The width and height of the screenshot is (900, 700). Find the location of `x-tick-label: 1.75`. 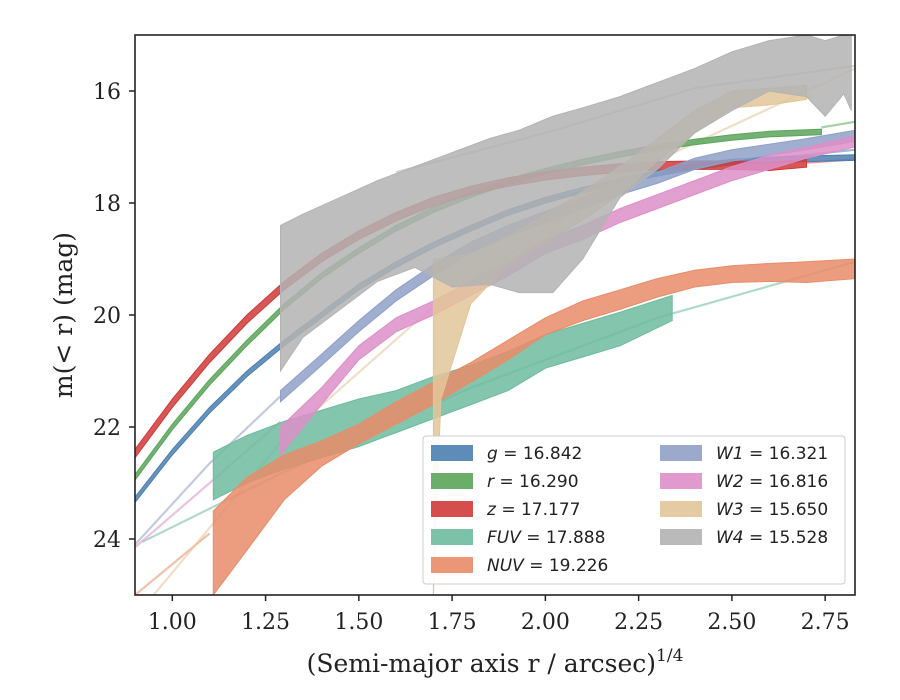

x-tick-label: 1.75 is located at coordinates (452, 622).